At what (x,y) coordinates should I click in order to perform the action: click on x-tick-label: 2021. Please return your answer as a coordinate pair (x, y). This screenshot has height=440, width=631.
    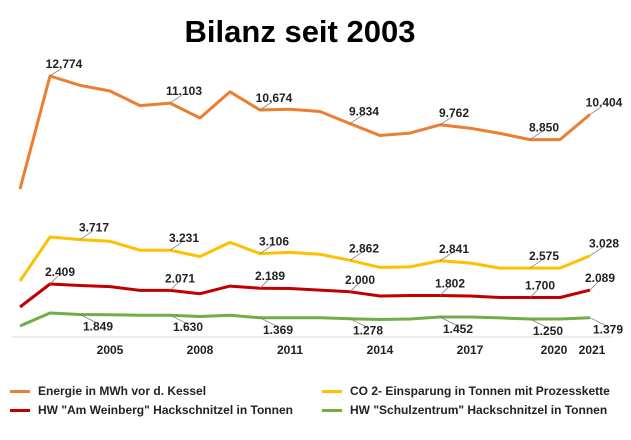
    Looking at the image, I should click on (592, 350).